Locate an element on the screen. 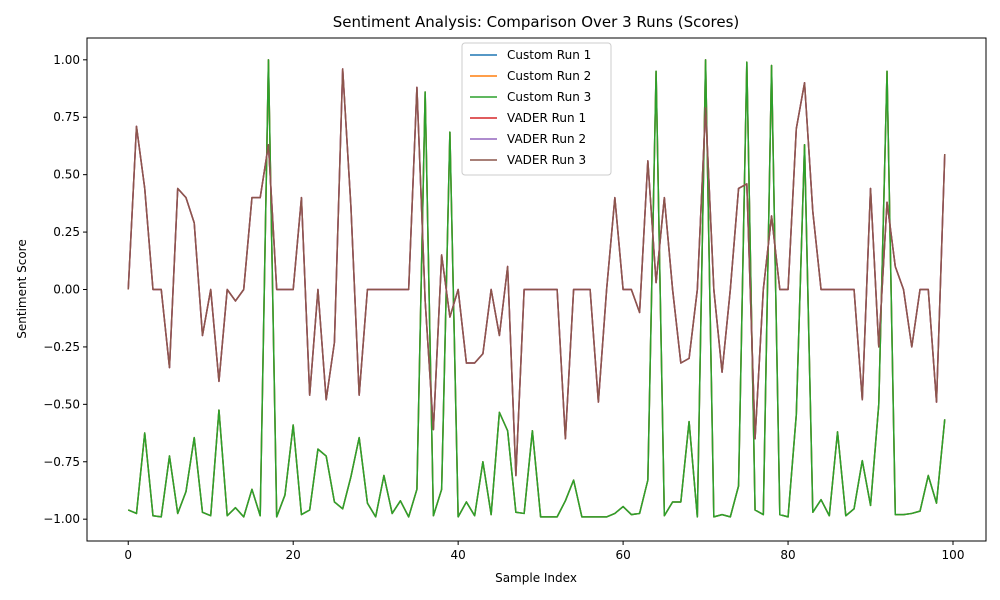  legend-label: VADER Run 1 is located at coordinates (546, 118).